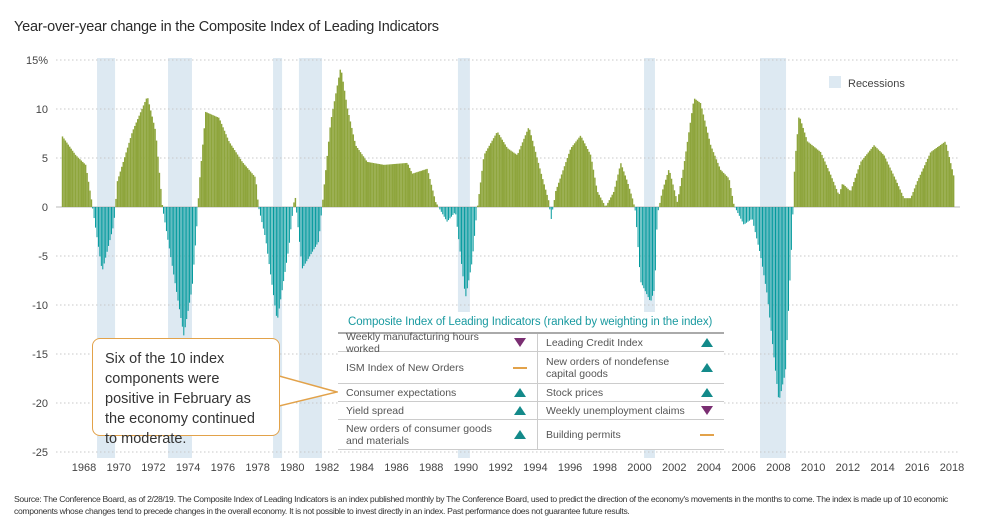 The height and width of the screenshot is (524, 994). Describe the element at coordinates (37, 257) in the screenshot. I see `y-axis-labels: 15% 10 5 0 -5 -10 -15 -20 -25` at that location.